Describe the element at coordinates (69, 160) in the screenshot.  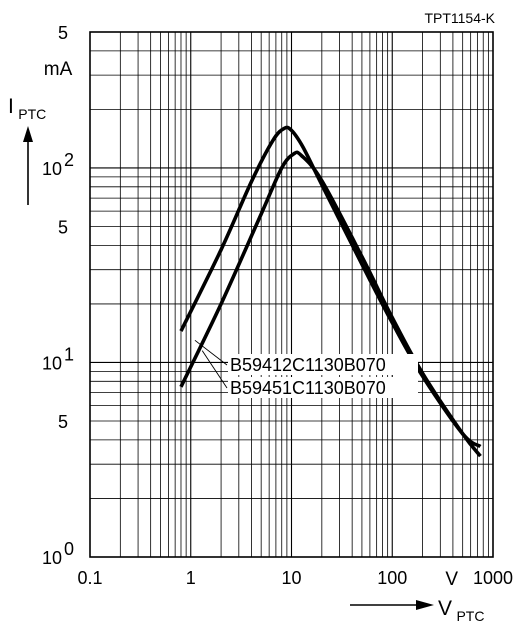
I see `y-tick-label-exponent: 2` at that location.